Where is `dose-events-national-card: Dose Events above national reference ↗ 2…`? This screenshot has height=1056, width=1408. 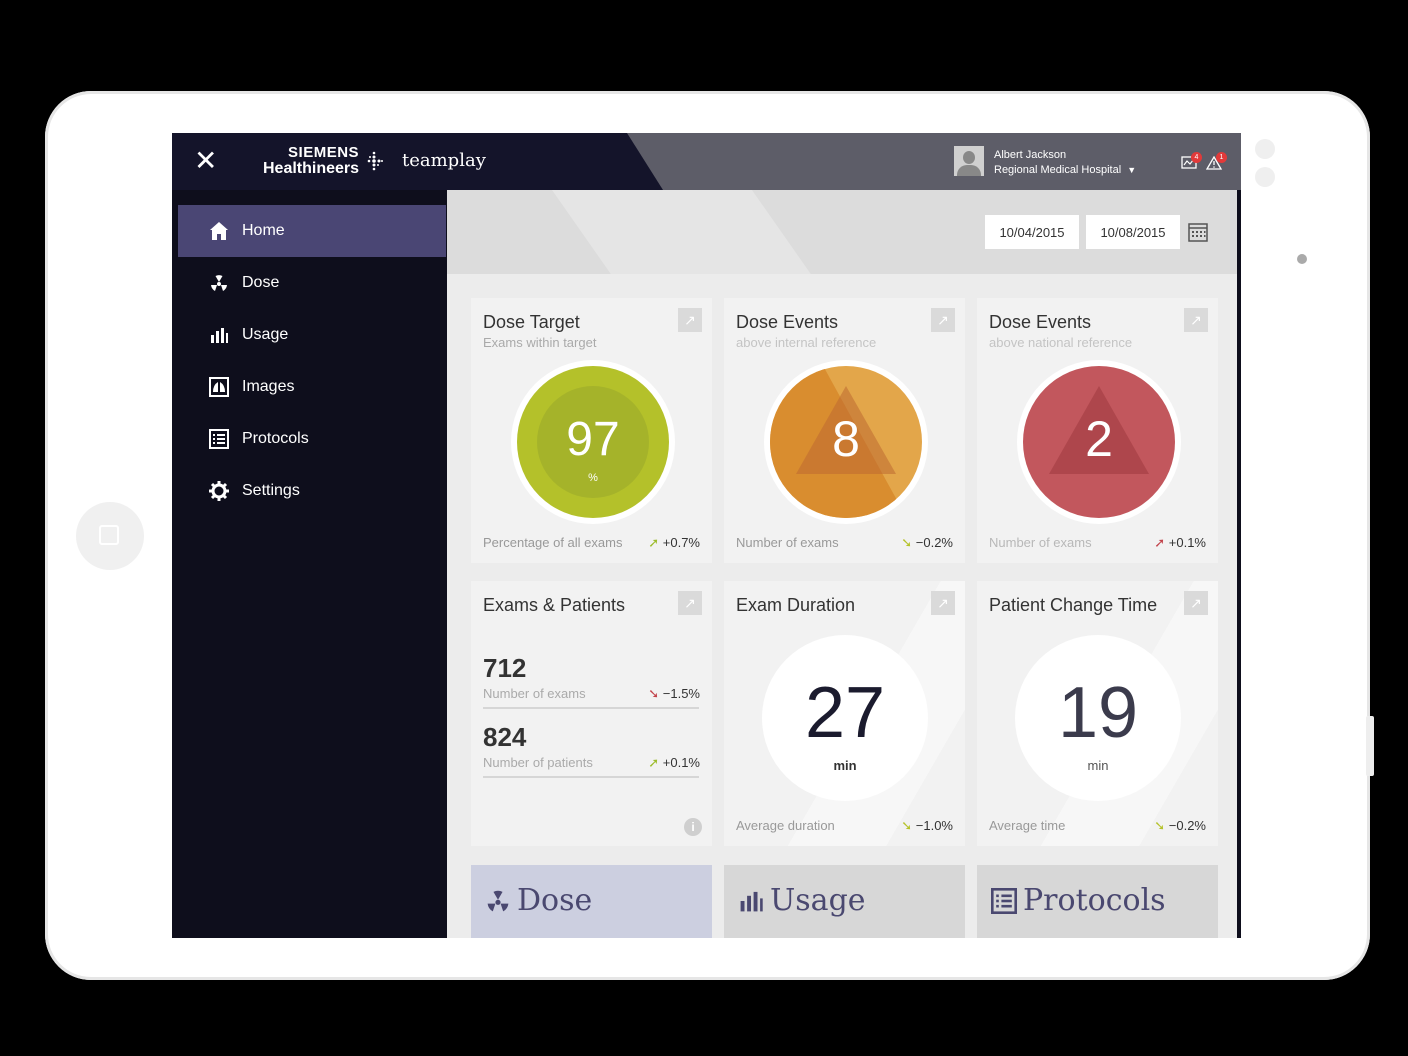 dose-events-national-card: Dose Events above national reference ↗ 2… is located at coordinates (1097, 430).